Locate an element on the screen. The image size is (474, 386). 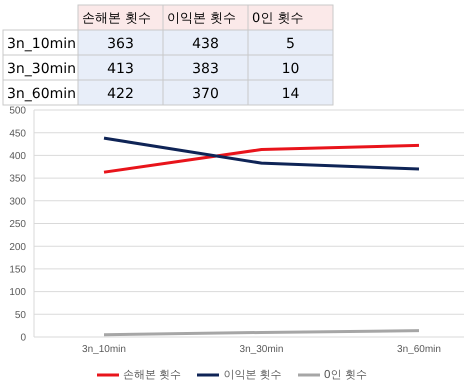
data-label: 370 is located at coordinates (205, 94).